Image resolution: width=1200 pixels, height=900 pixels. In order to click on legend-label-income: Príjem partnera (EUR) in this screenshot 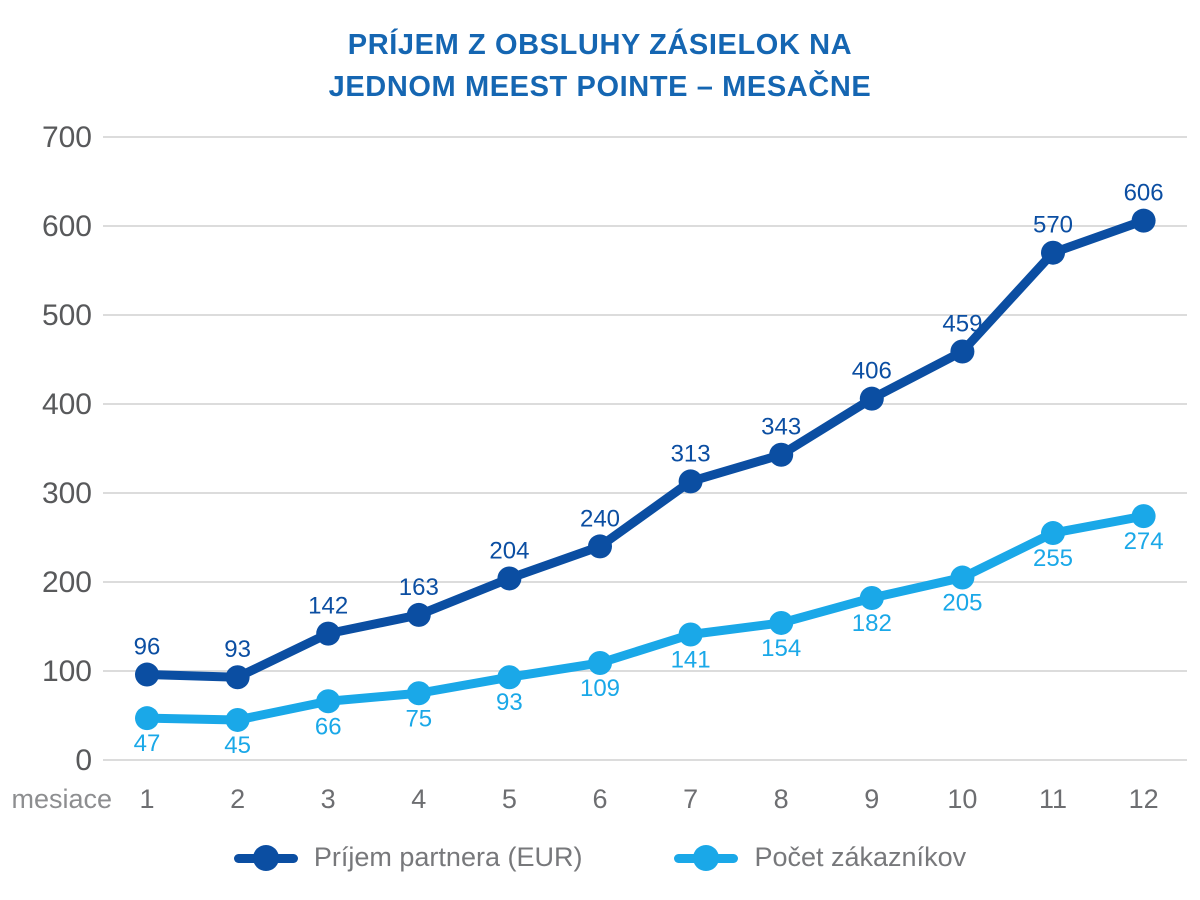, I will do `click(448, 857)`.